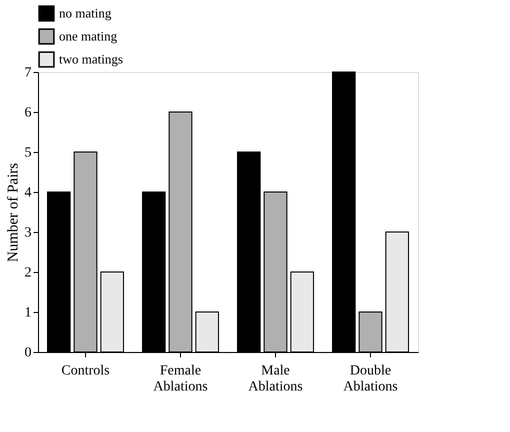  I want to click on y-tick-label: 7, so click(28, 73).